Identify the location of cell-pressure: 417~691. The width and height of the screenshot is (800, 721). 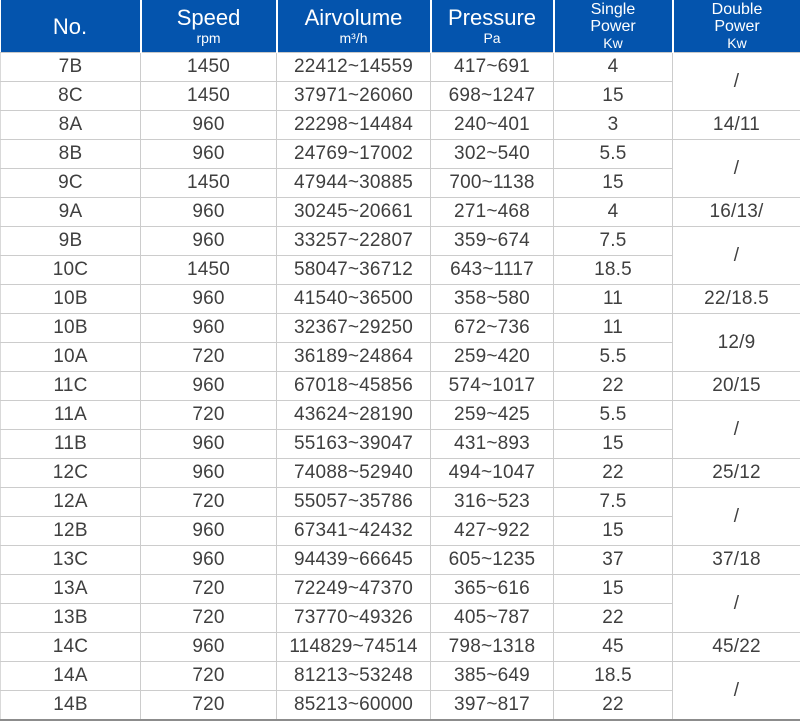
(492, 67).